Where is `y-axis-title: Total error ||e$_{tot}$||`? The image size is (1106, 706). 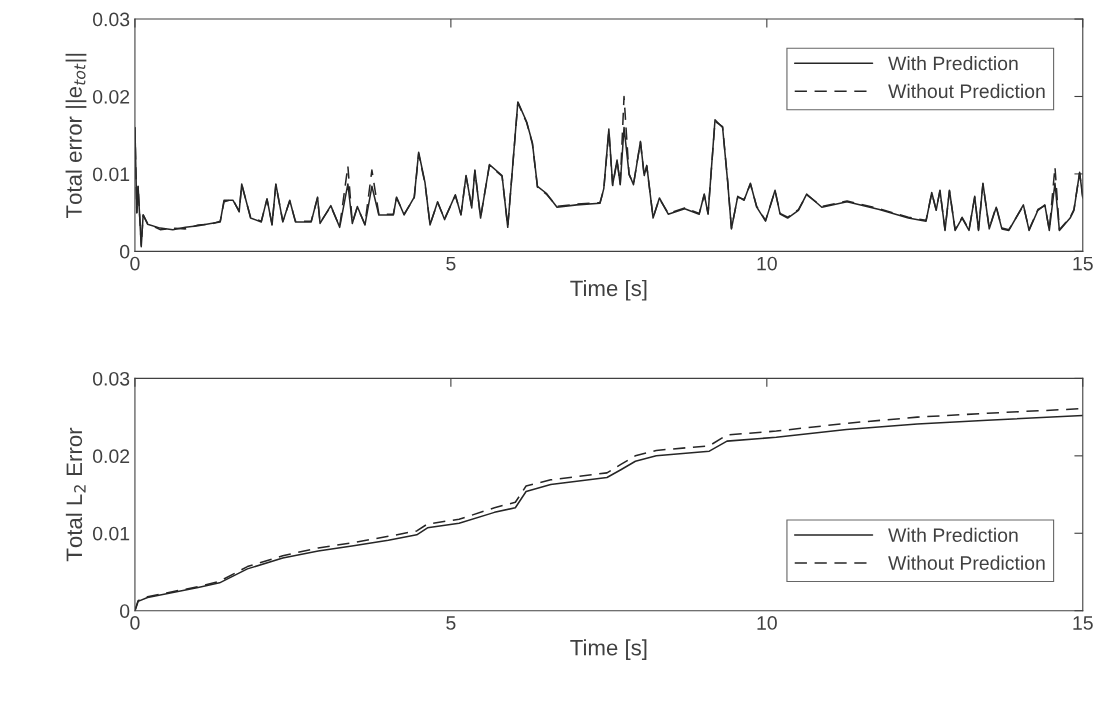 y-axis-title: Total error ||e$_{tot}$|| is located at coordinates (76, 136).